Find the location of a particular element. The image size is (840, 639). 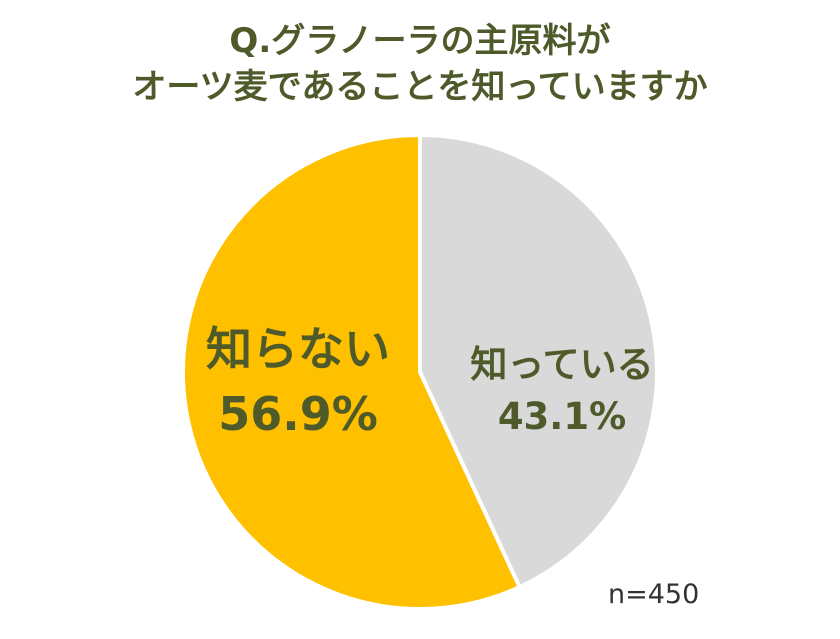

chart-title-line-1: Q.グラノーラの主原料が is located at coordinates (419, 41).